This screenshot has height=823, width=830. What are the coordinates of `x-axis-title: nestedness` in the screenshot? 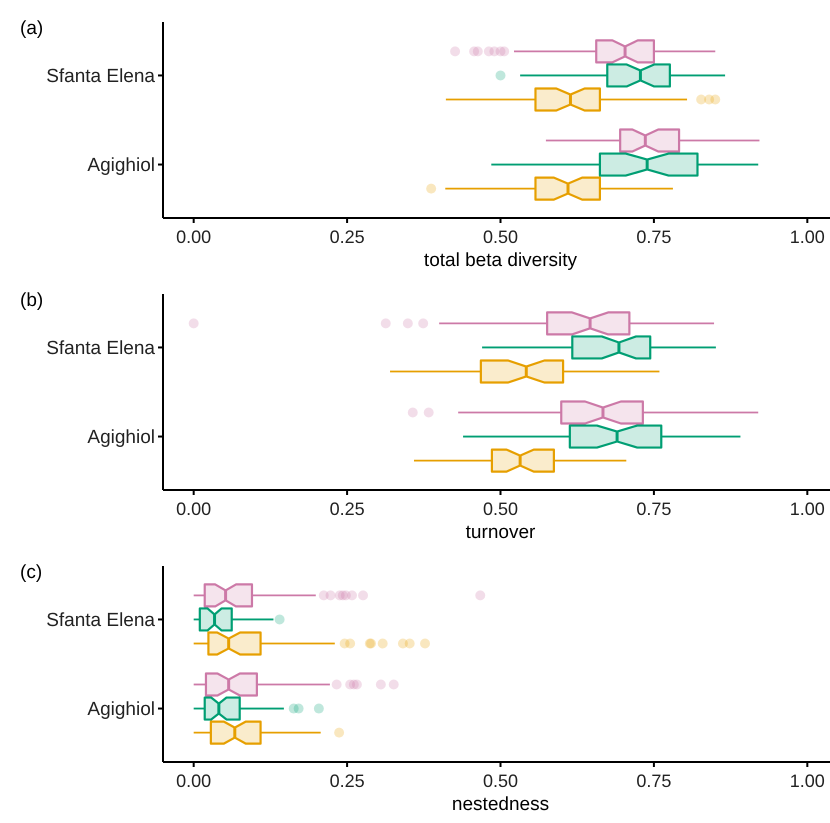 It's located at (501, 804).